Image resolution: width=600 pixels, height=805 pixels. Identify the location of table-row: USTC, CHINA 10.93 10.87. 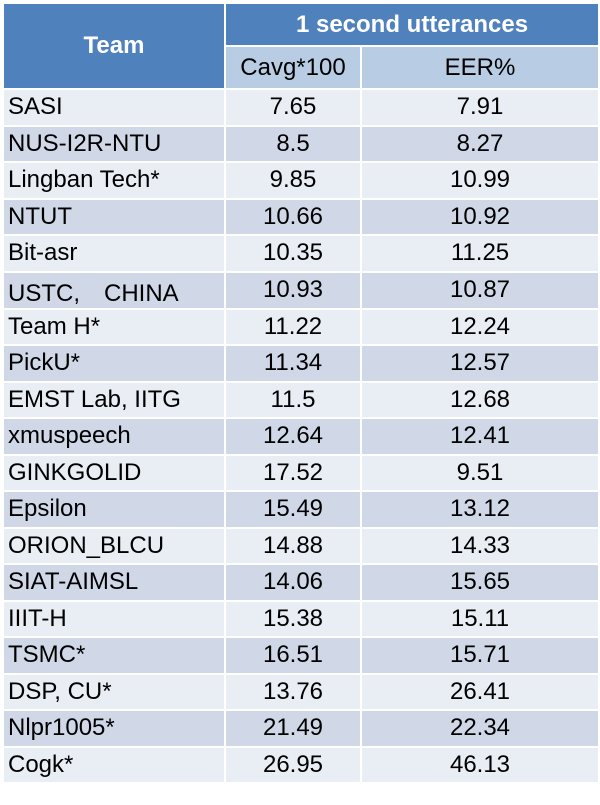
(301, 290).